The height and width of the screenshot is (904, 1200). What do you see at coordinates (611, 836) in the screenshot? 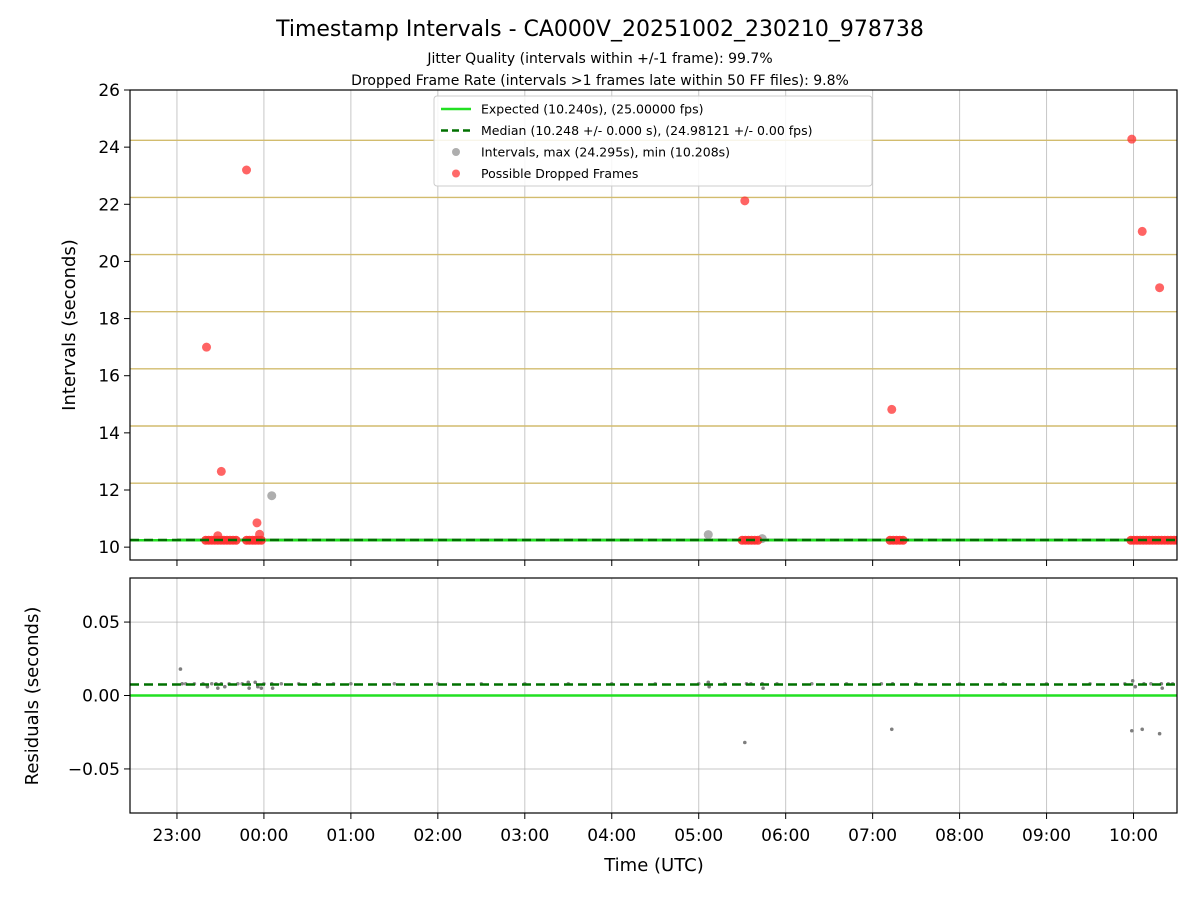
I see `bottom-xtick-label: 04:00` at bounding box center [611, 836].